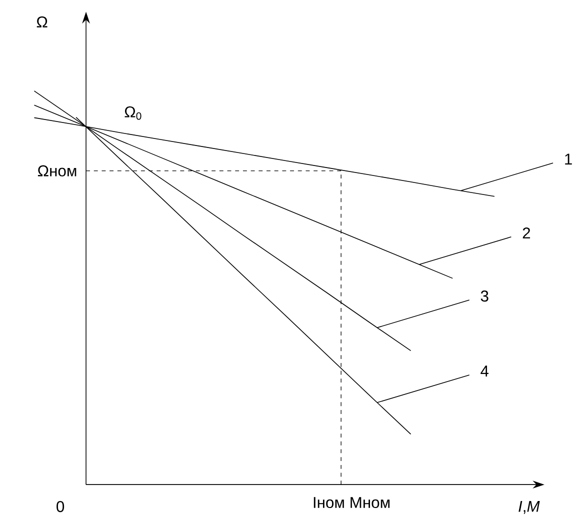  I want to click on text: 2, so click(526, 233).